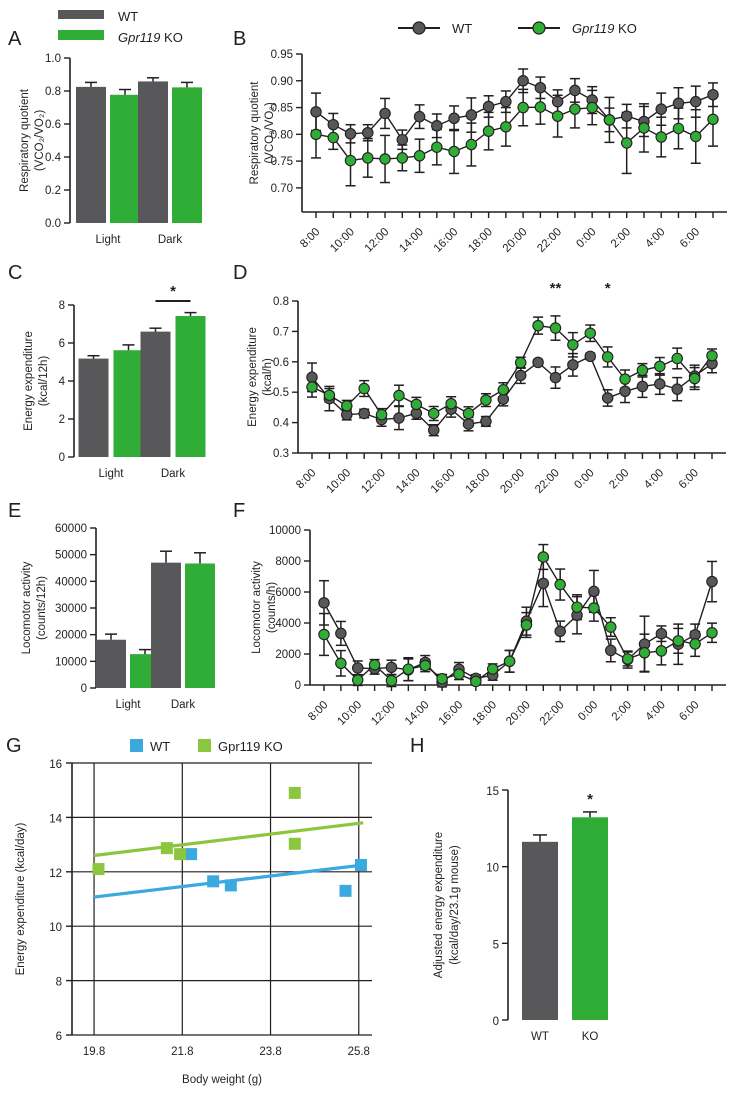 This screenshot has width=733, height=1100. Describe the element at coordinates (518, 619) in the screenshot. I see `series-line-ko` at that location.